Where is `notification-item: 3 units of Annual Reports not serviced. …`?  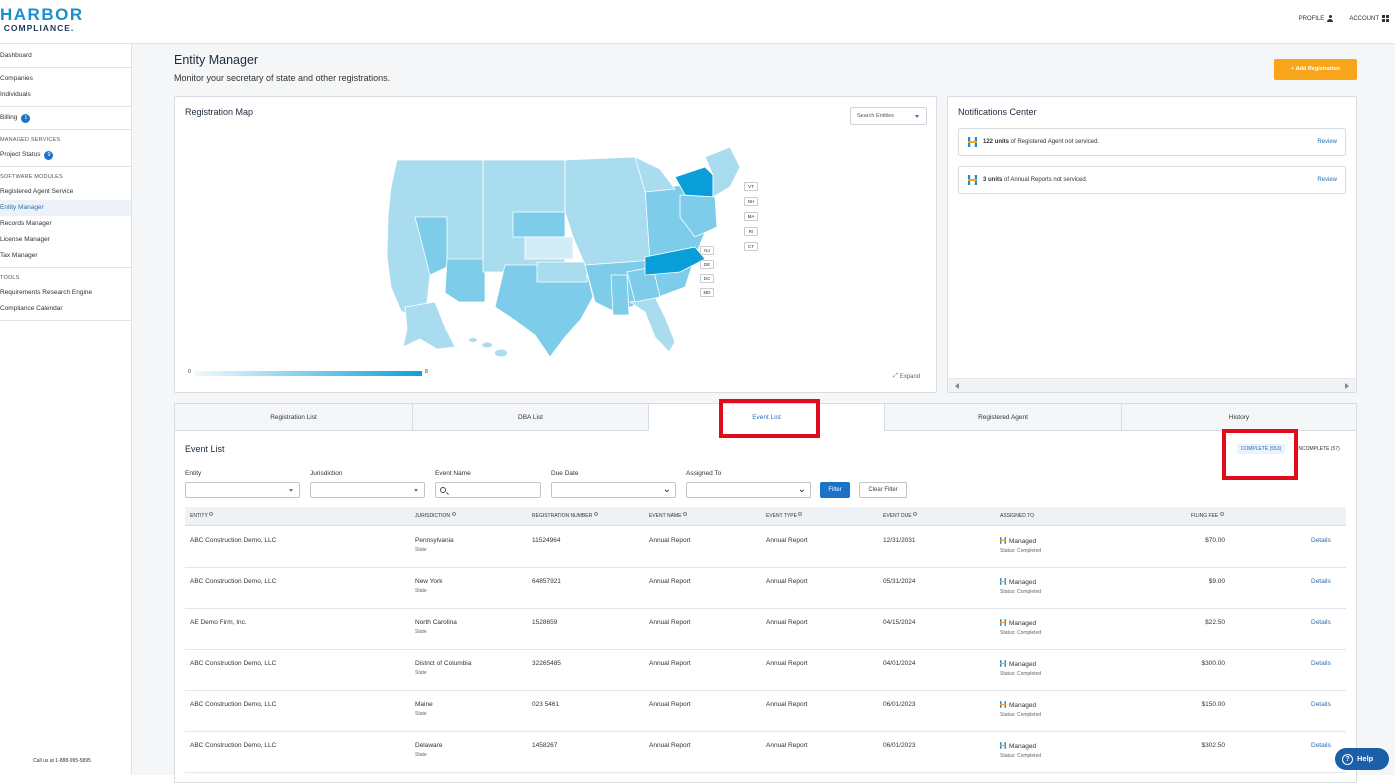 notification-item: 3 units of Annual Reports not serviced. … is located at coordinates (1152, 180).